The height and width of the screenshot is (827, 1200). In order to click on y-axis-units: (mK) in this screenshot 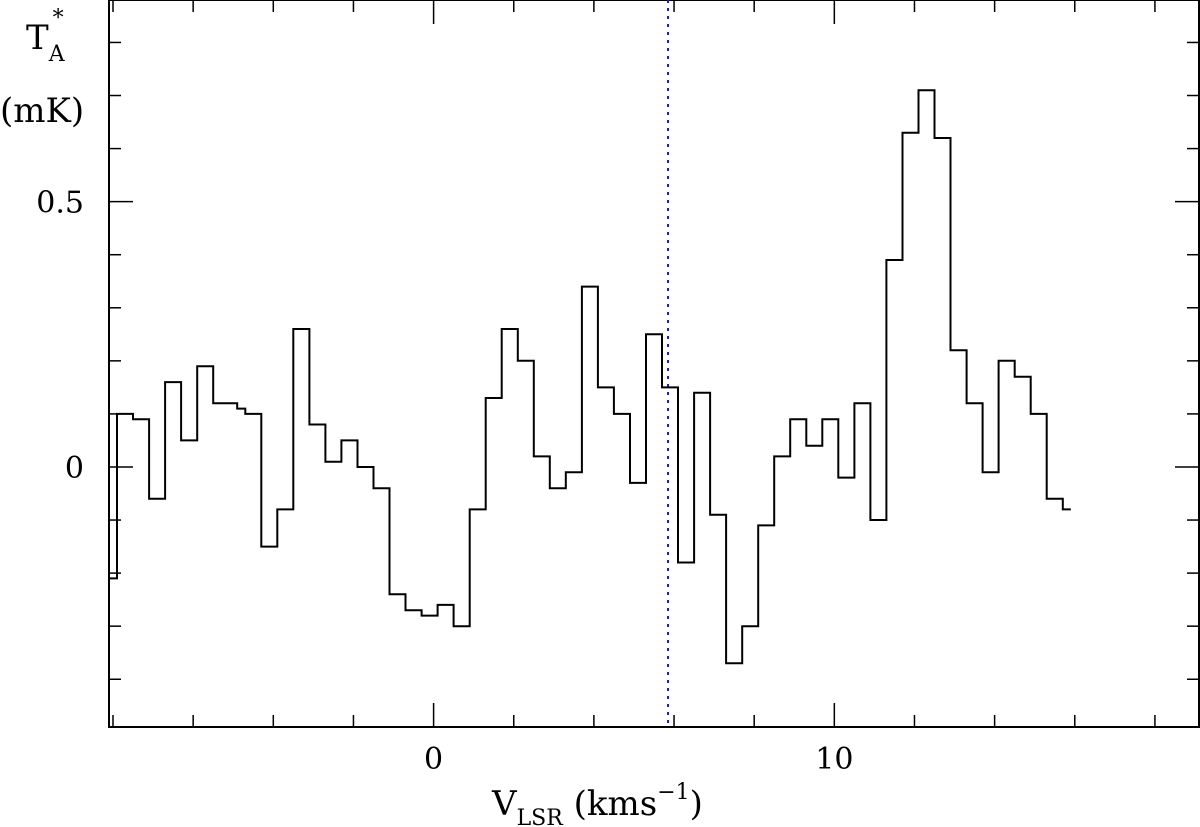, I will do `click(42, 111)`.